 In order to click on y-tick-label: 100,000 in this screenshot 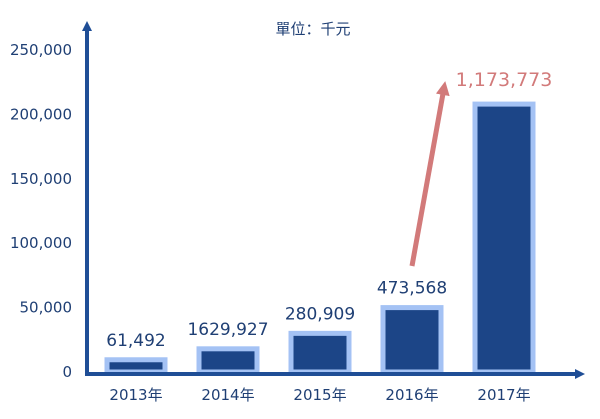, I will do `click(41, 243)`.